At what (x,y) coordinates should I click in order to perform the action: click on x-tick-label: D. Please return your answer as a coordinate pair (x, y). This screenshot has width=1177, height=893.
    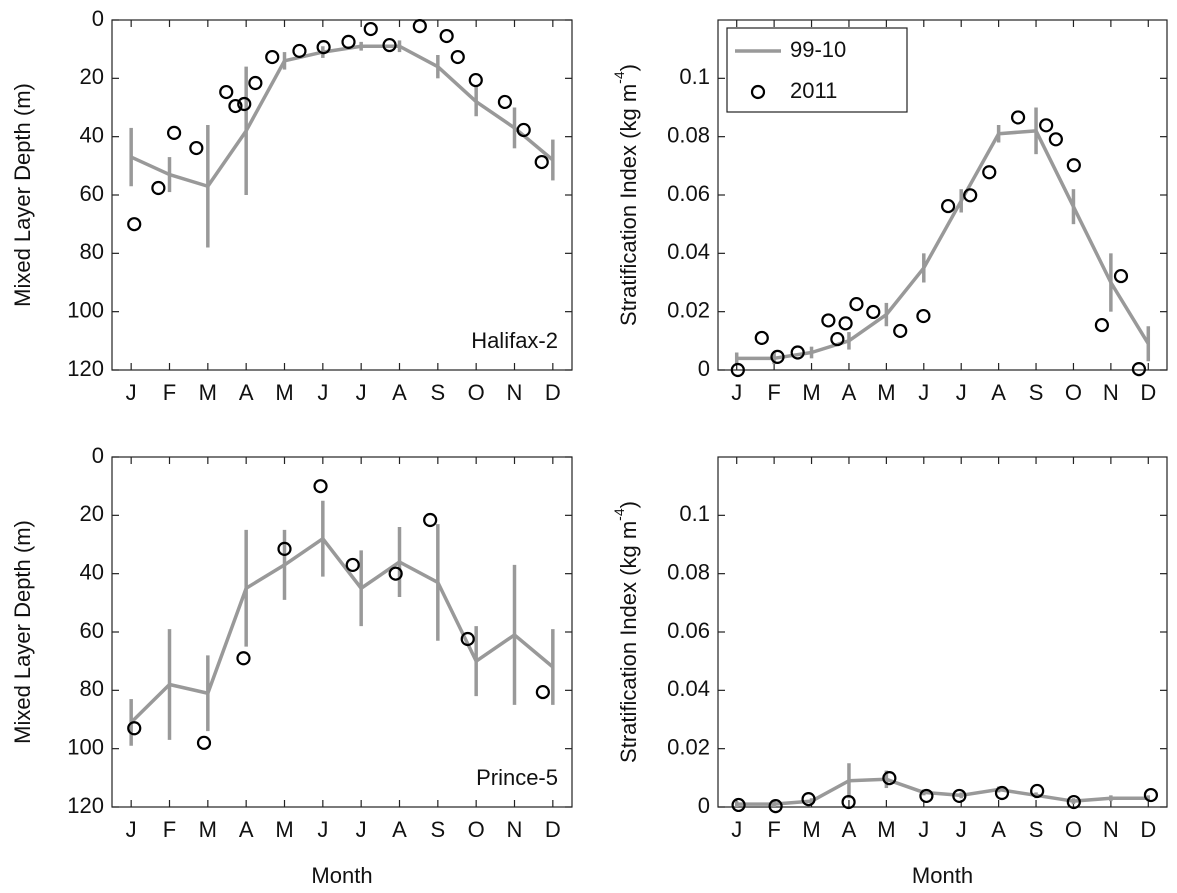
    Looking at the image, I should click on (1148, 392).